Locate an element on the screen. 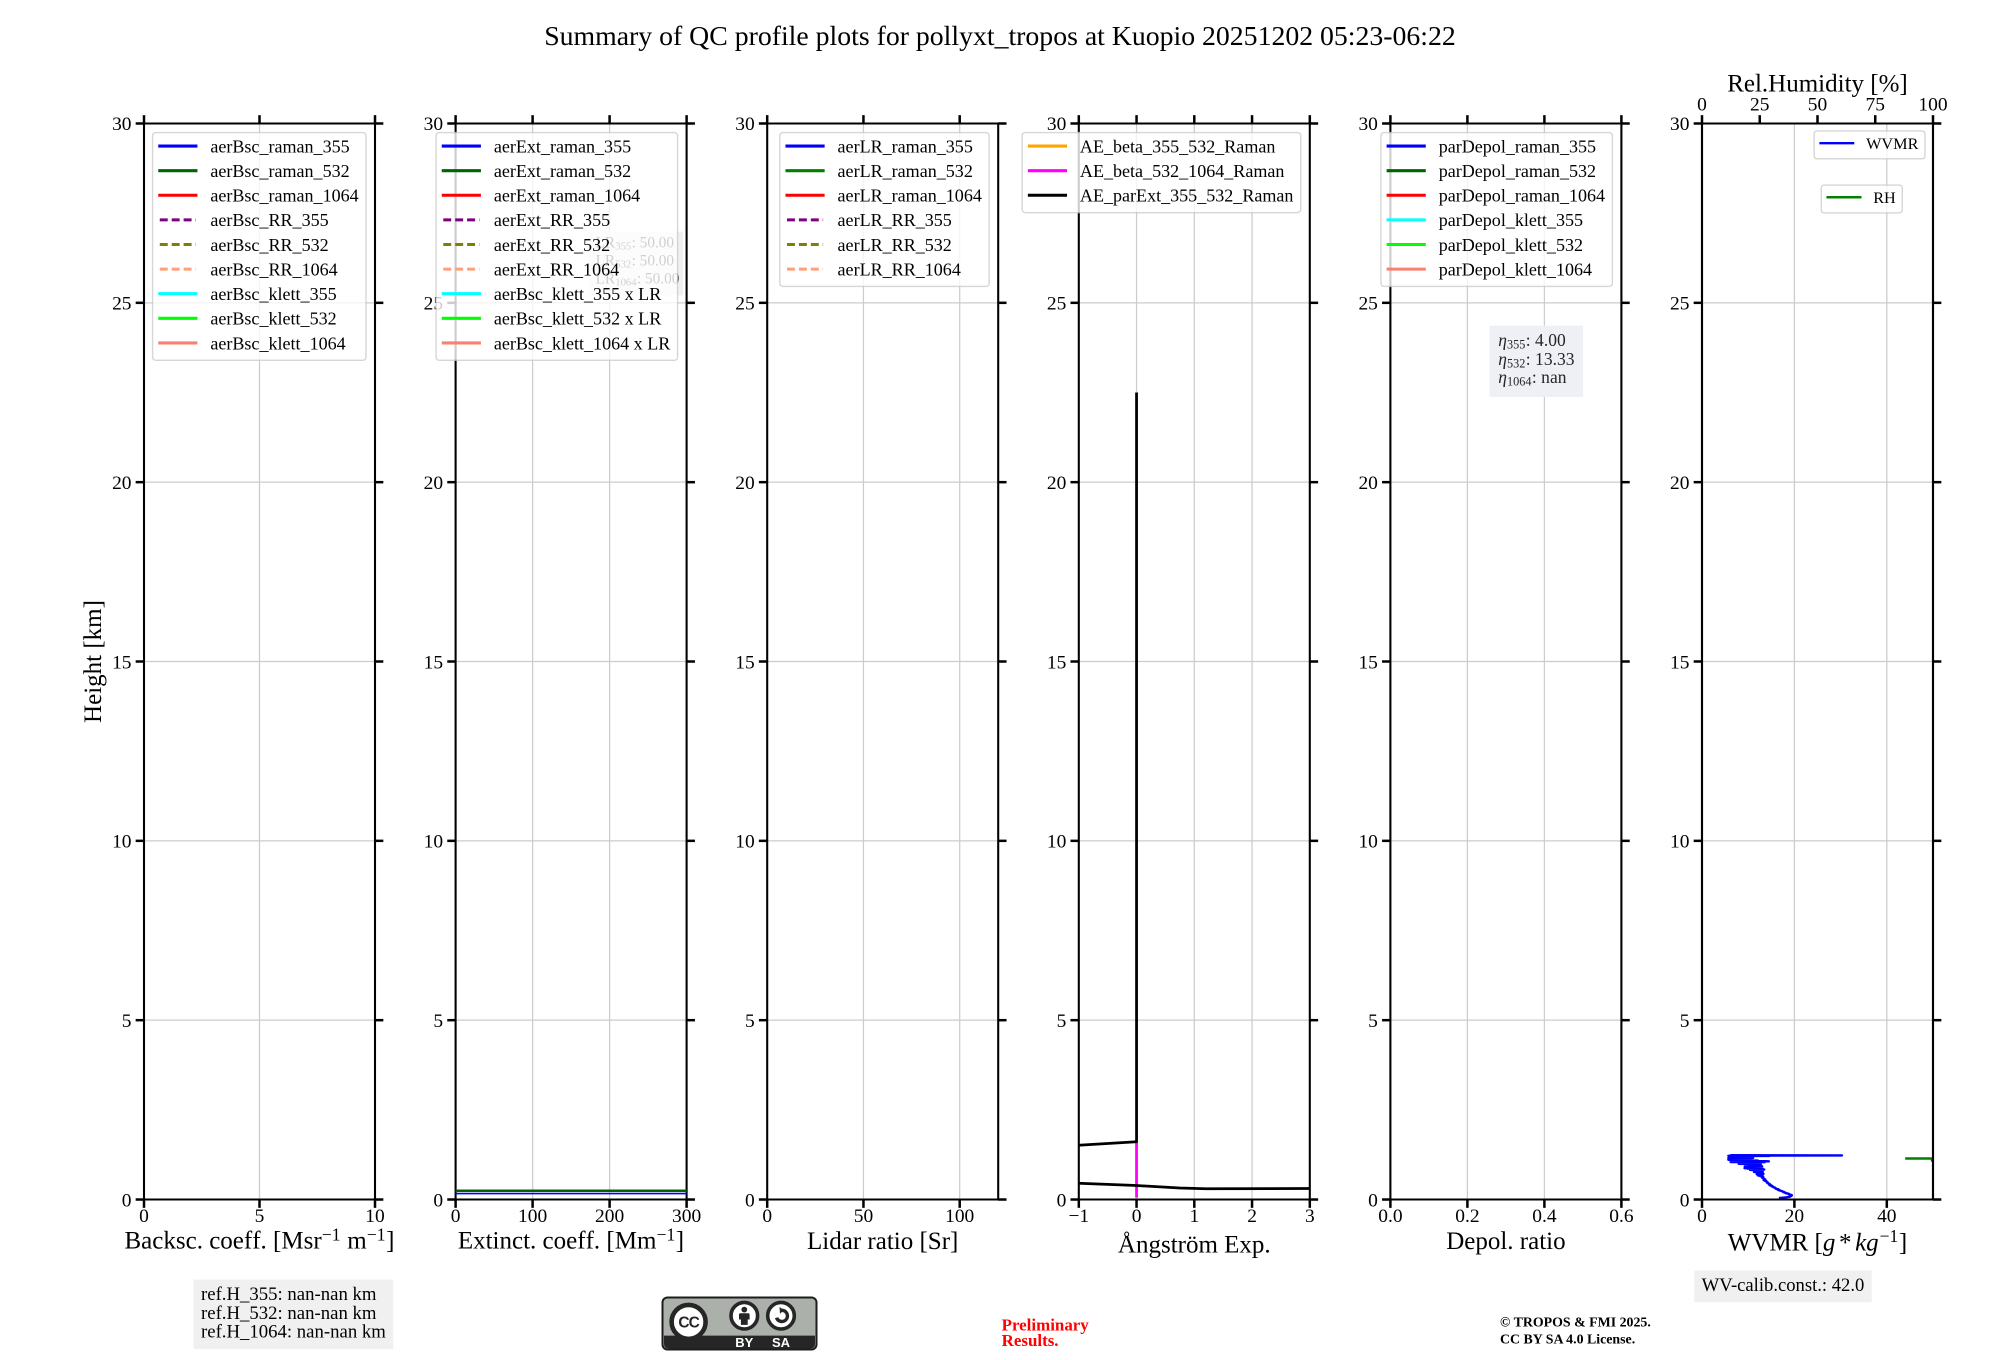 This screenshot has height=1360, width=2000. svg-text: WVMR is located at coordinates (1892, 144).